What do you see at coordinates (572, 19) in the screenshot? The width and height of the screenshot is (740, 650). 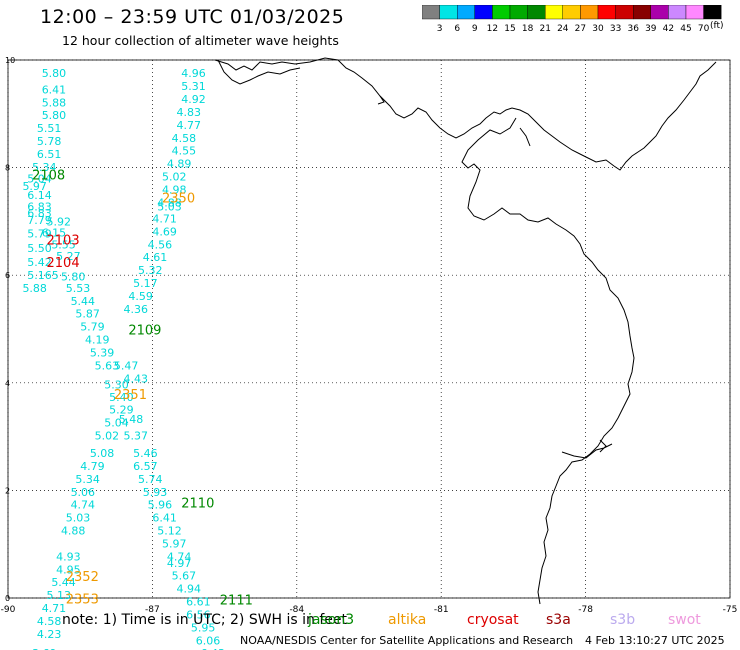 I see `wave-height-colorbar: 3 6 9 12 15 18 21 24 27 30 33 36 39 42 45 70` at bounding box center [572, 19].